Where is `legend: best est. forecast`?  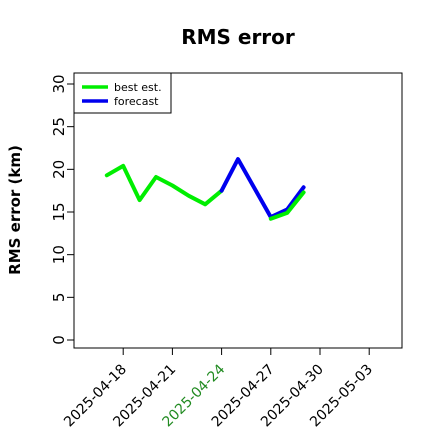
legend: best est. forecast is located at coordinates (122, 93).